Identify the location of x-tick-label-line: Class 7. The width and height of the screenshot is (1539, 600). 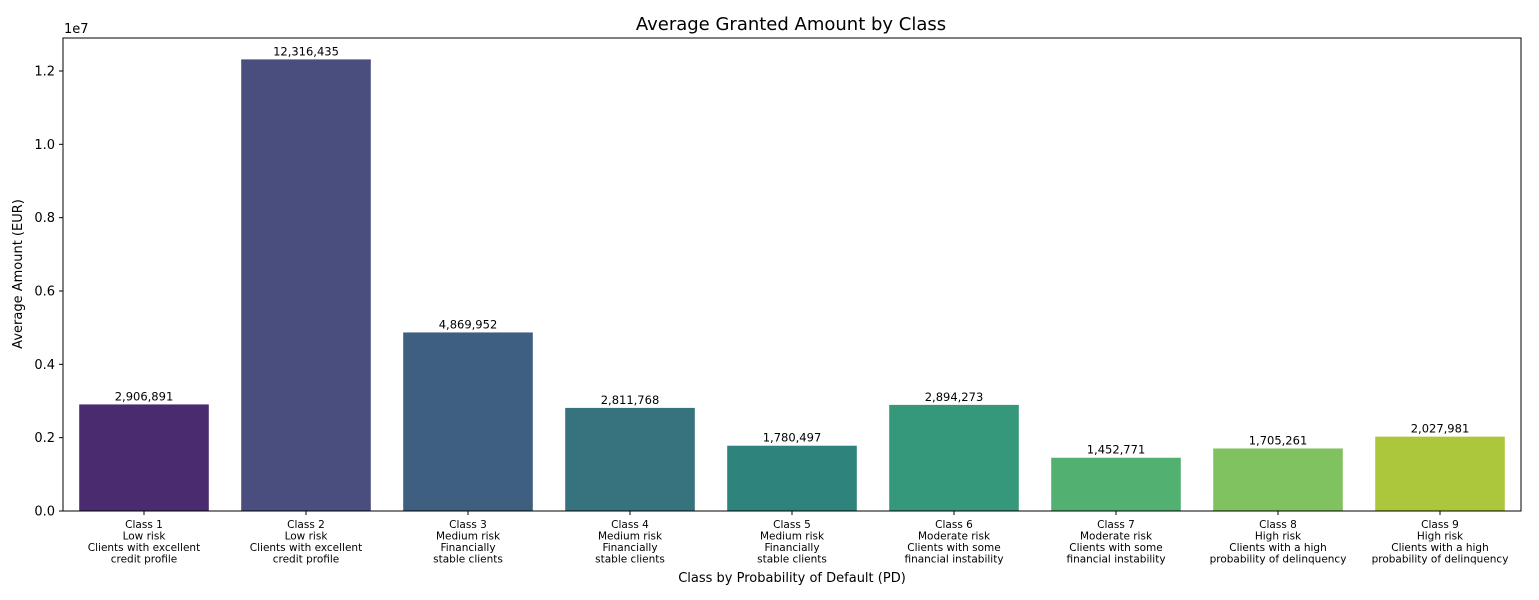
(1116, 525).